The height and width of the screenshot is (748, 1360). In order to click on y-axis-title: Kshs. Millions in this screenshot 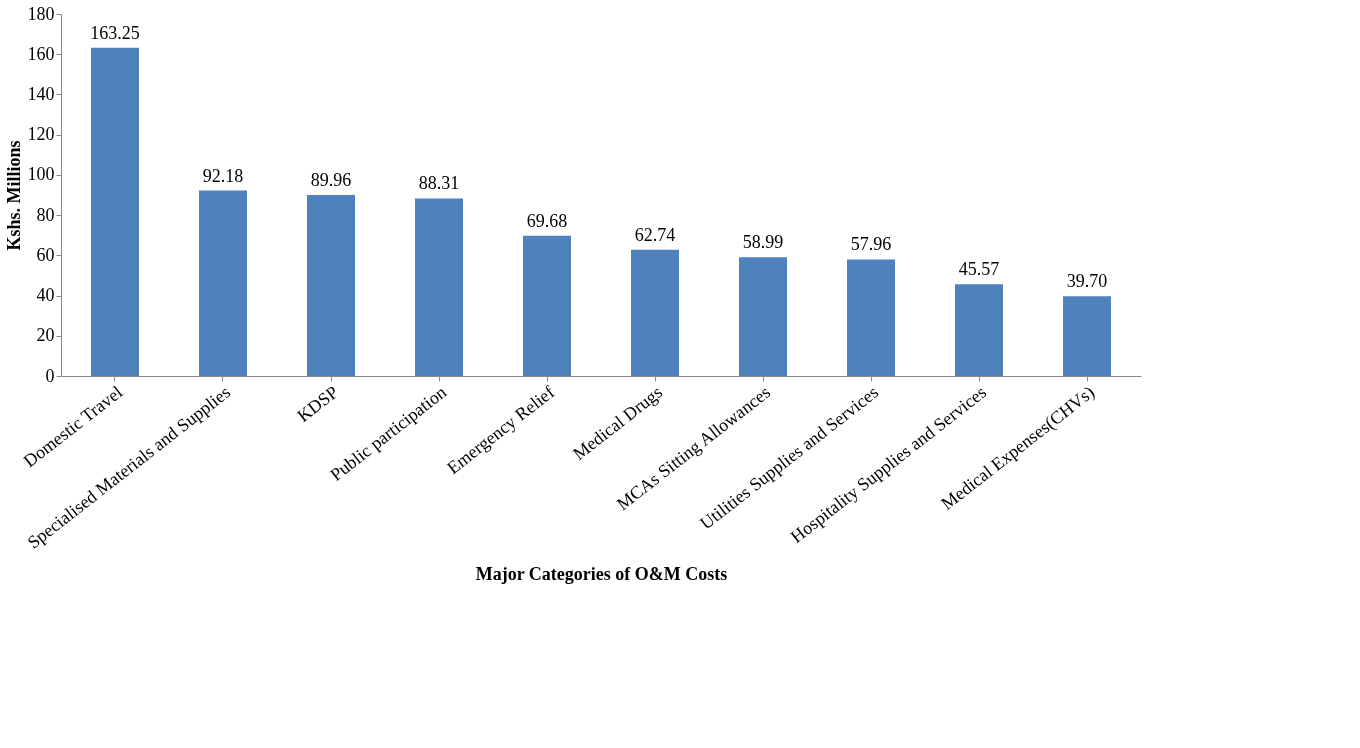, I will do `click(13, 195)`.